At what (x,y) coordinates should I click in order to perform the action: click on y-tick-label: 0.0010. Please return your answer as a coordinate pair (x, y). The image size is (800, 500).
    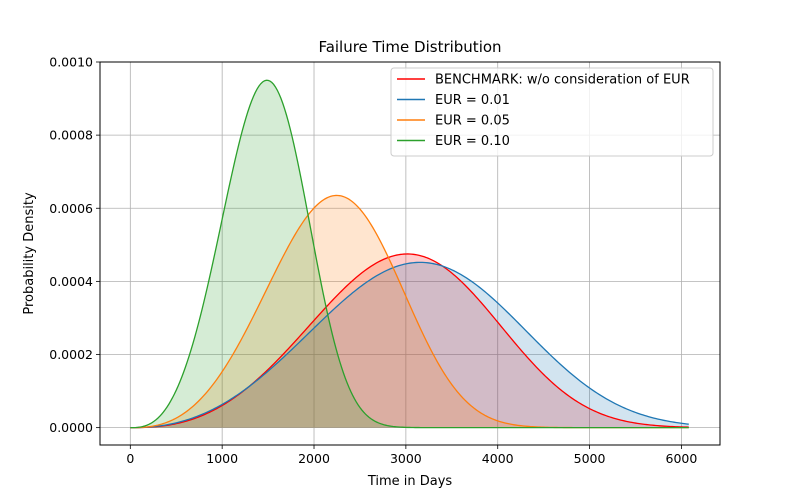
    Looking at the image, I should click on (71, 62).